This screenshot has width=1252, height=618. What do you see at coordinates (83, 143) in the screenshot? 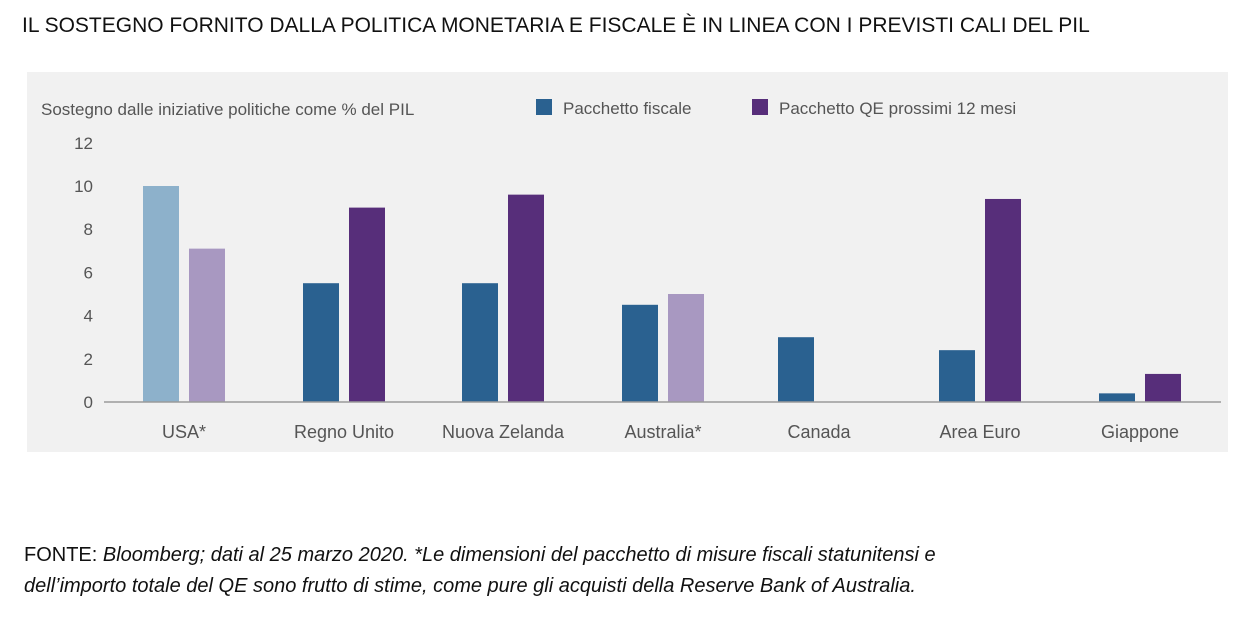
I see `y-tick-label: 12` at bounding box center [83, 143].